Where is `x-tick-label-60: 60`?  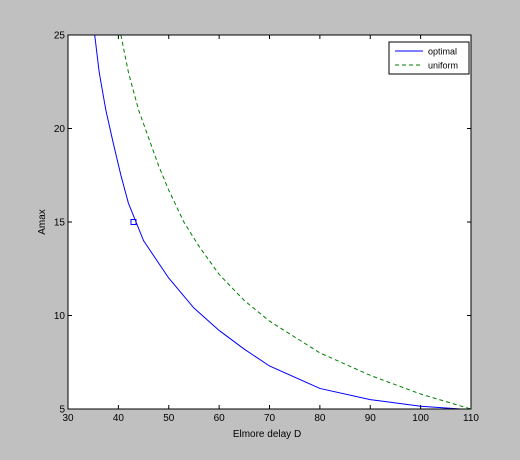 x-tick-label-60: 60 is located at coordinates (220, 418).